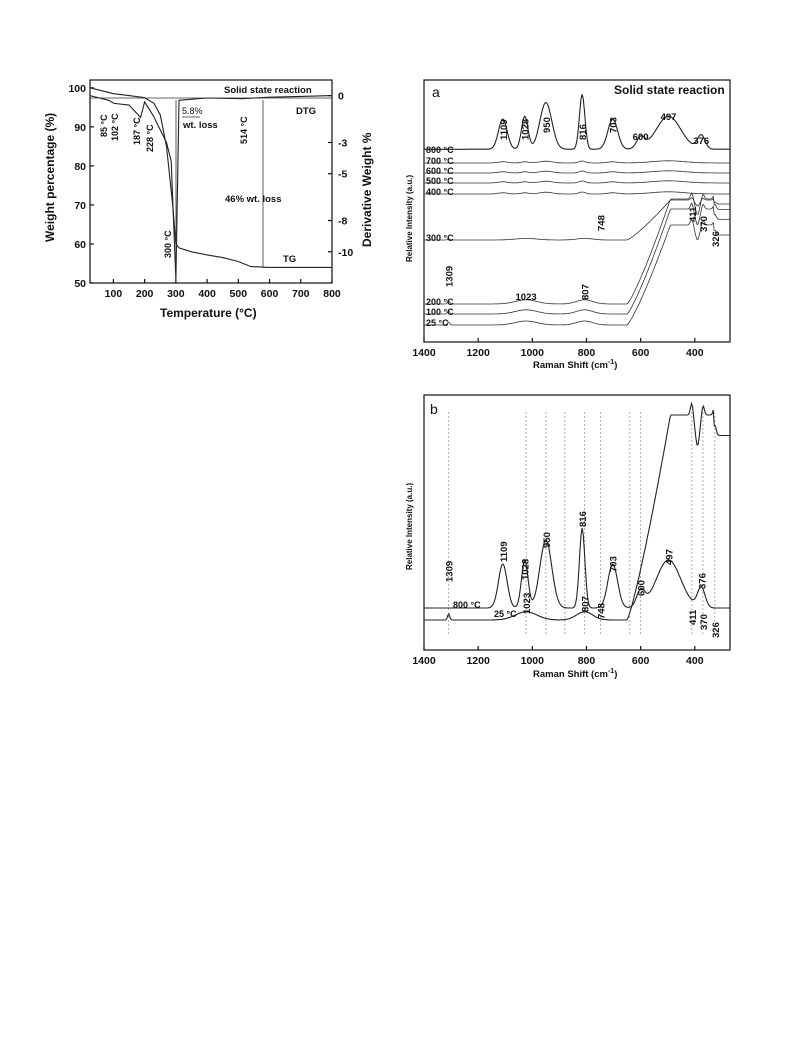 Image resolution: width=793 pixels, height=1057 pixels. Describe the element at coordinates (701, 141) in the screenshot. I see `raman-a-peak-label: 376` at that location.